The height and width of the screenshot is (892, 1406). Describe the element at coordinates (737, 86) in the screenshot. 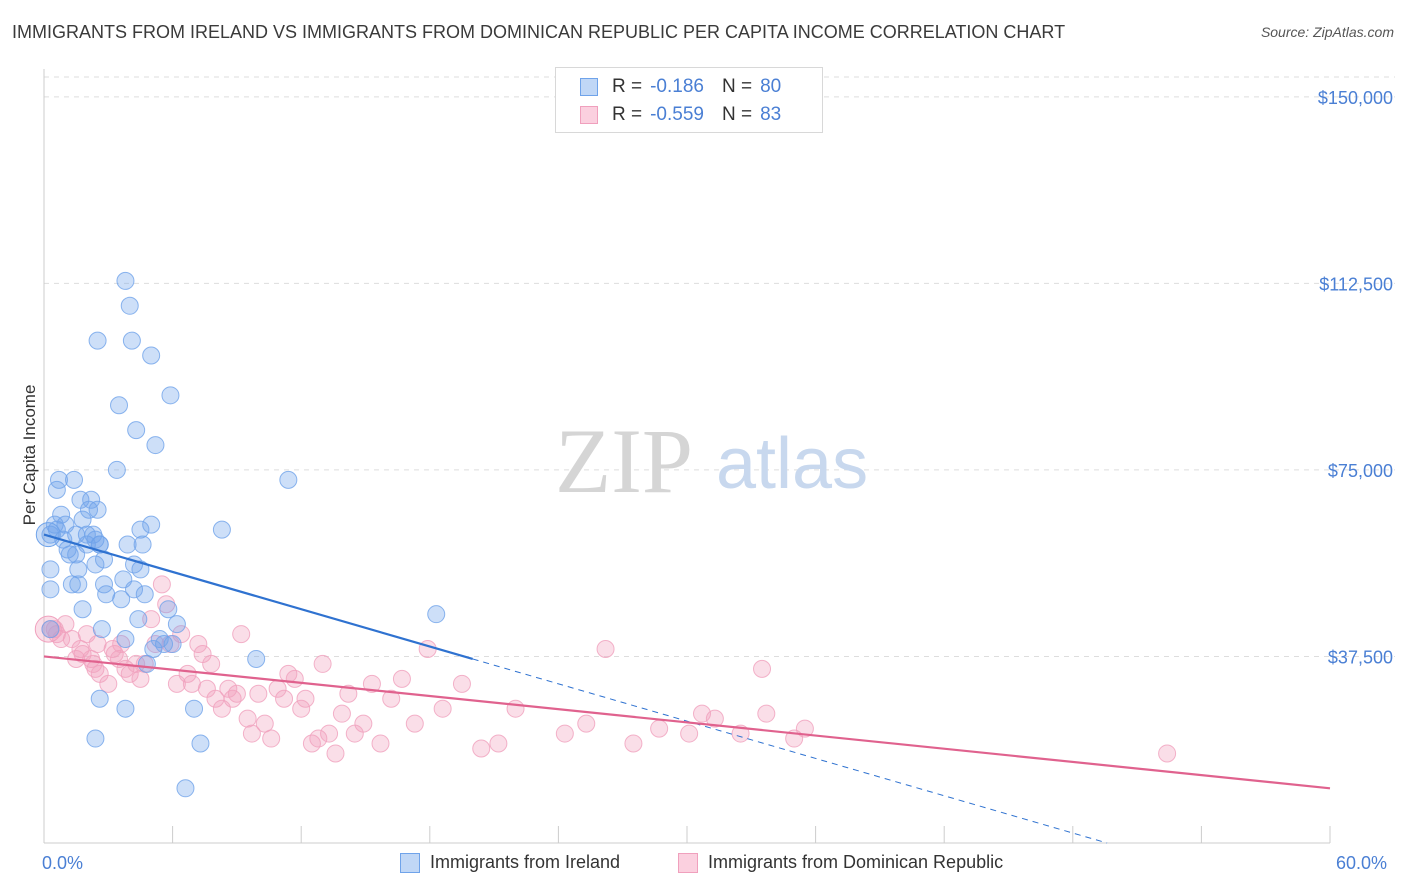

I see `legend-n-label: N =` at that location.